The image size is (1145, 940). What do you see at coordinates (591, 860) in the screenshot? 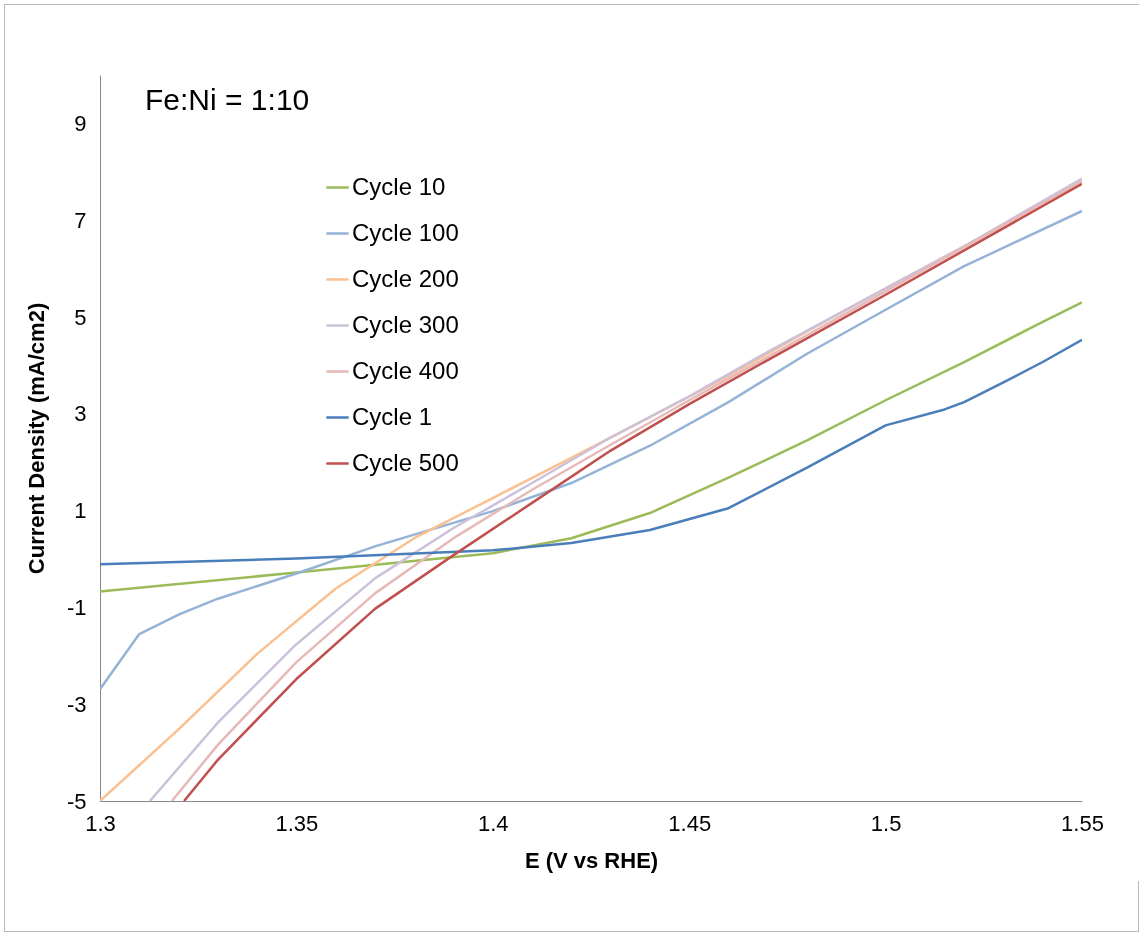
I see `x-axis-title: E (V vs RHE)` at bounding box center [591, 860].